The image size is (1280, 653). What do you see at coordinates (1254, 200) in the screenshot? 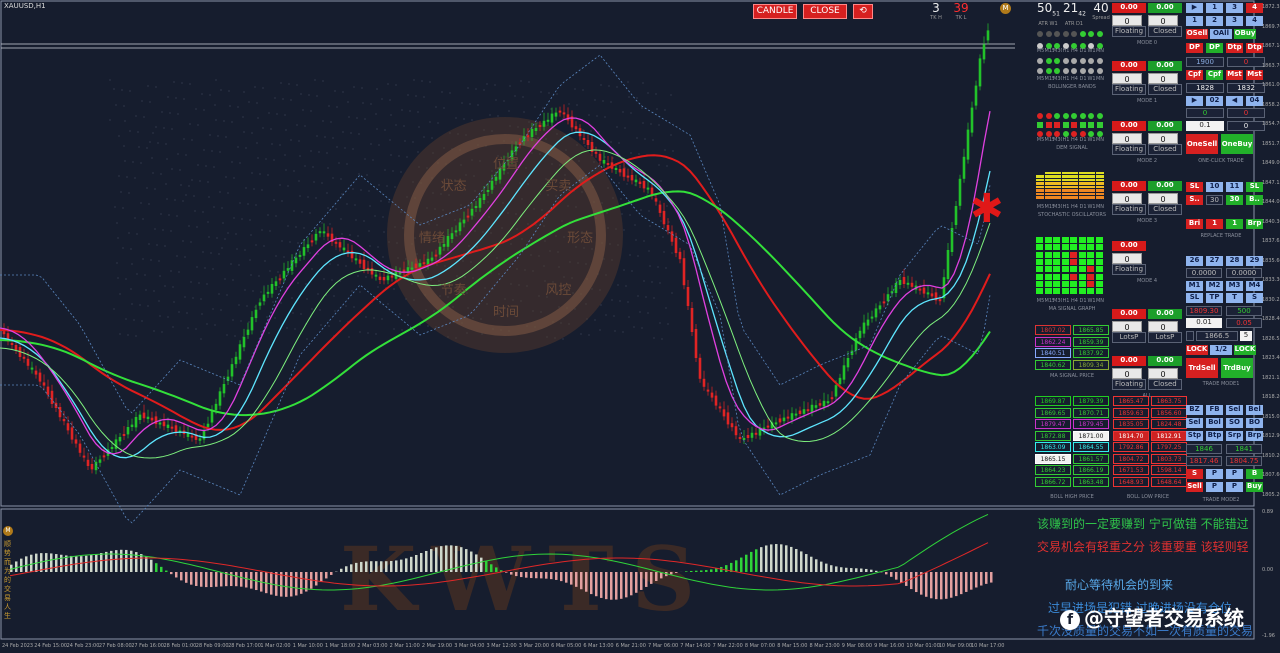
I see `panel-button: B..` at bounding box center [1254, 200].